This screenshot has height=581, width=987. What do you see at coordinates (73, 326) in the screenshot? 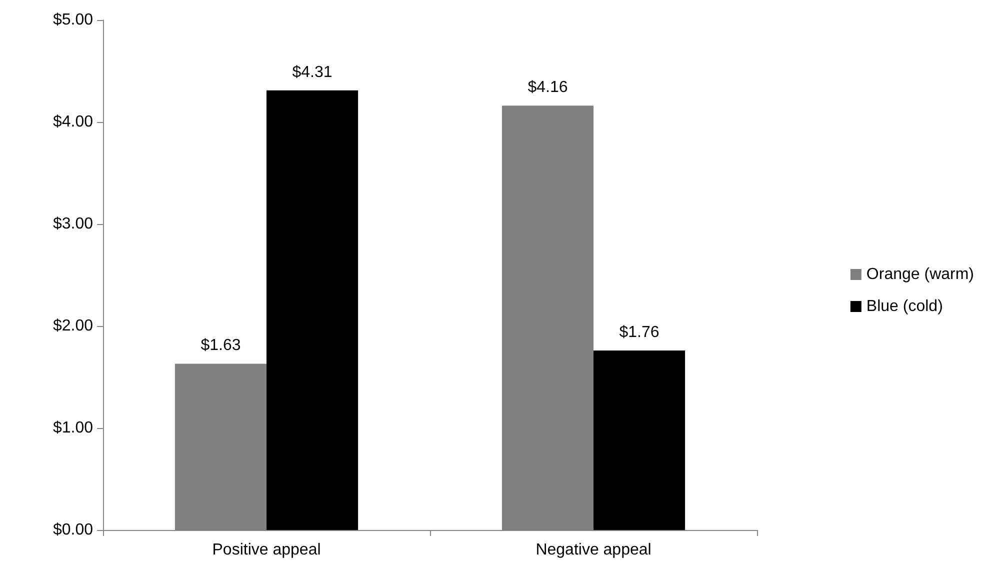
I see `y-tick-label: $2.00` at bounding box center [73, 326].